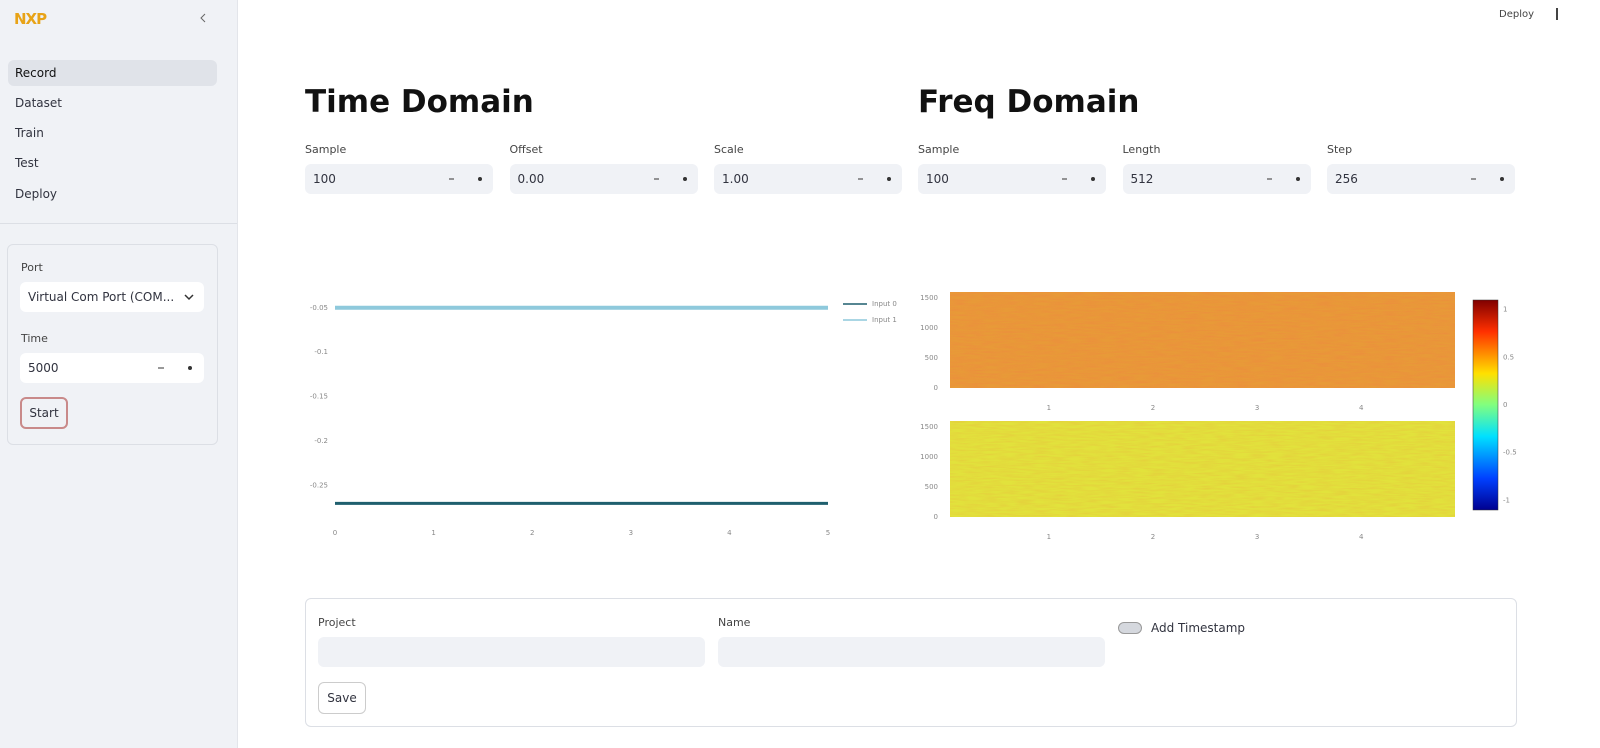  What do you see at coordinates (118, 223) in the screenshot?
I see `divider` at bounding box center [118, 223].